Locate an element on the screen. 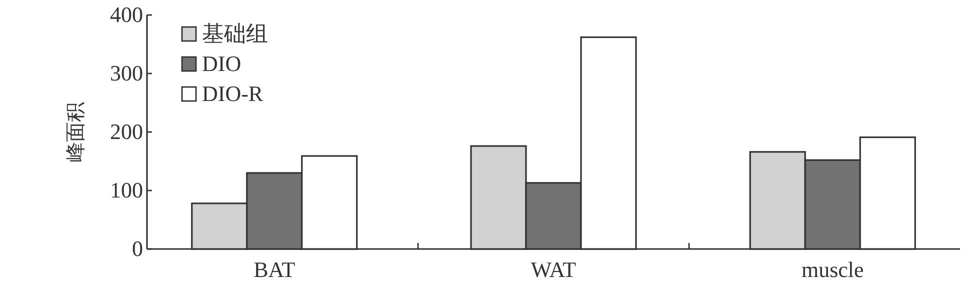 The height and width of the screenshot is (290, 976). legend-label: DIO is located at coordinates (222, 63).